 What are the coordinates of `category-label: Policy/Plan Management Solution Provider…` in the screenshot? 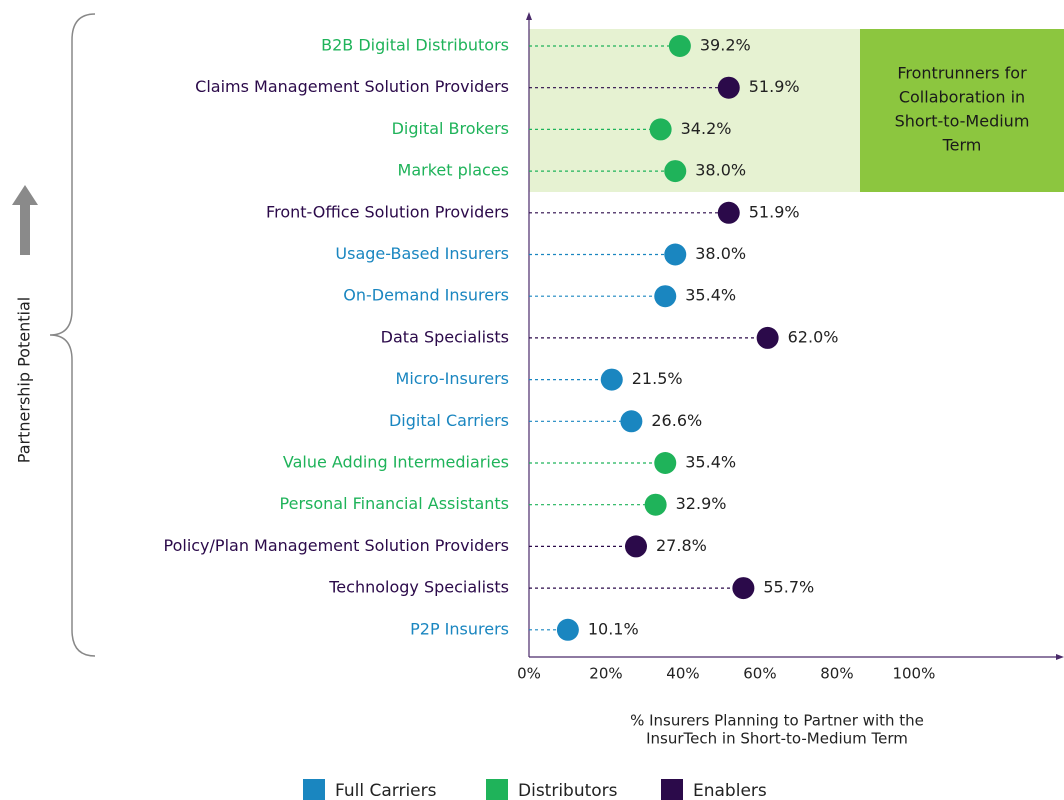 It's located at (337, 545).